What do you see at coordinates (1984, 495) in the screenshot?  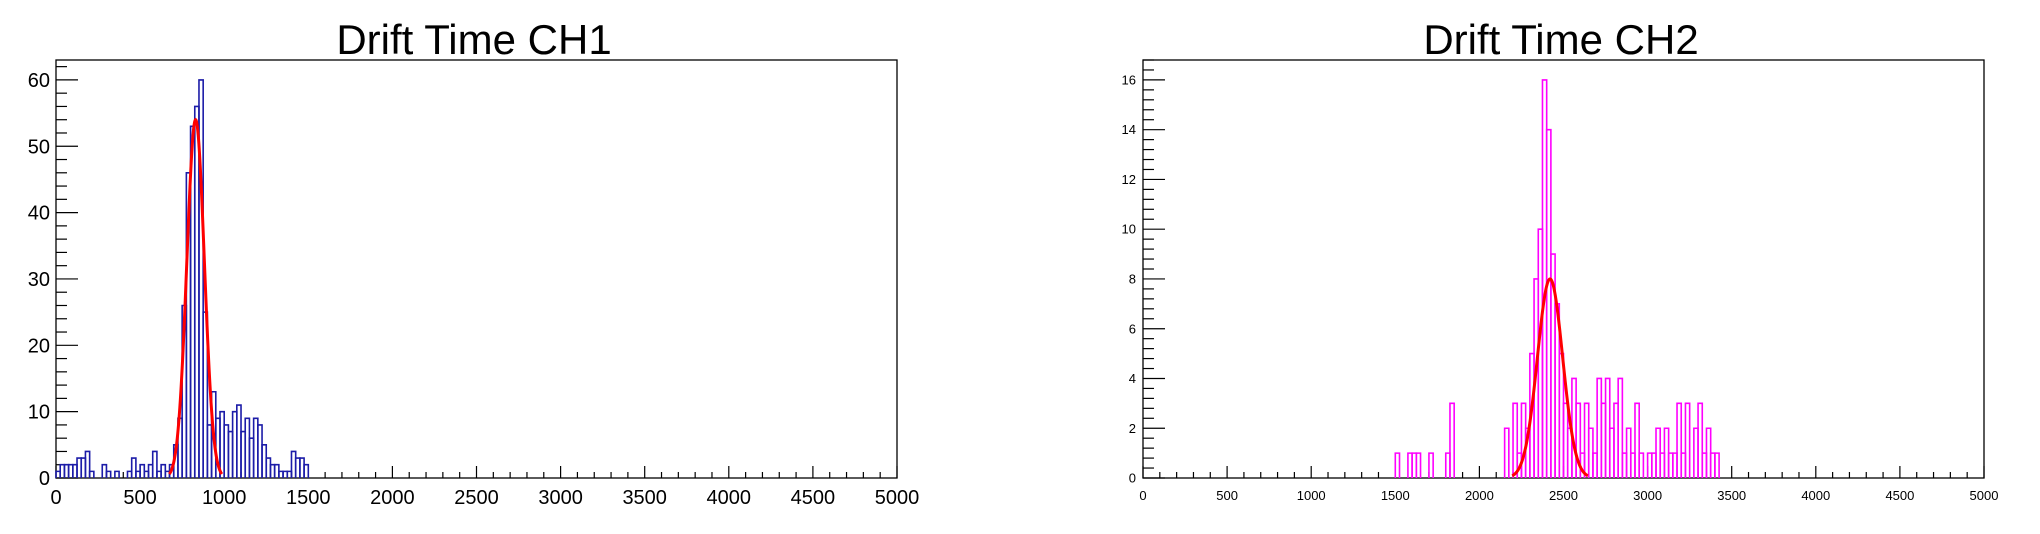 I see `x-tick-label-ch2: 5000` at bounding box center [1984, 495].